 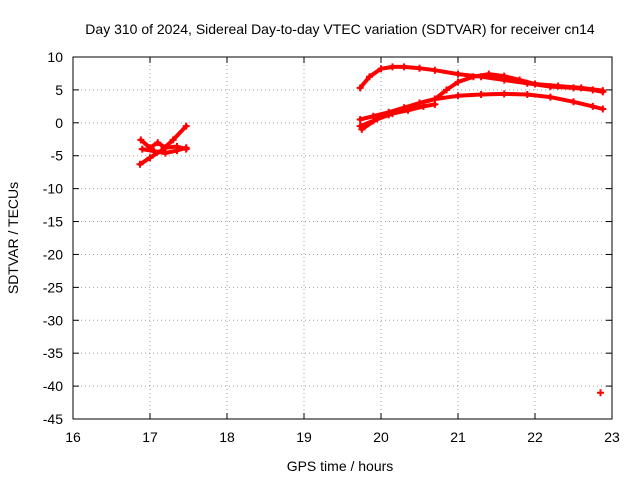 What do you see at coordinates (53, 287) in the screenshot?
I see `y-tick-label: -25` at bounding box center [53, 287].